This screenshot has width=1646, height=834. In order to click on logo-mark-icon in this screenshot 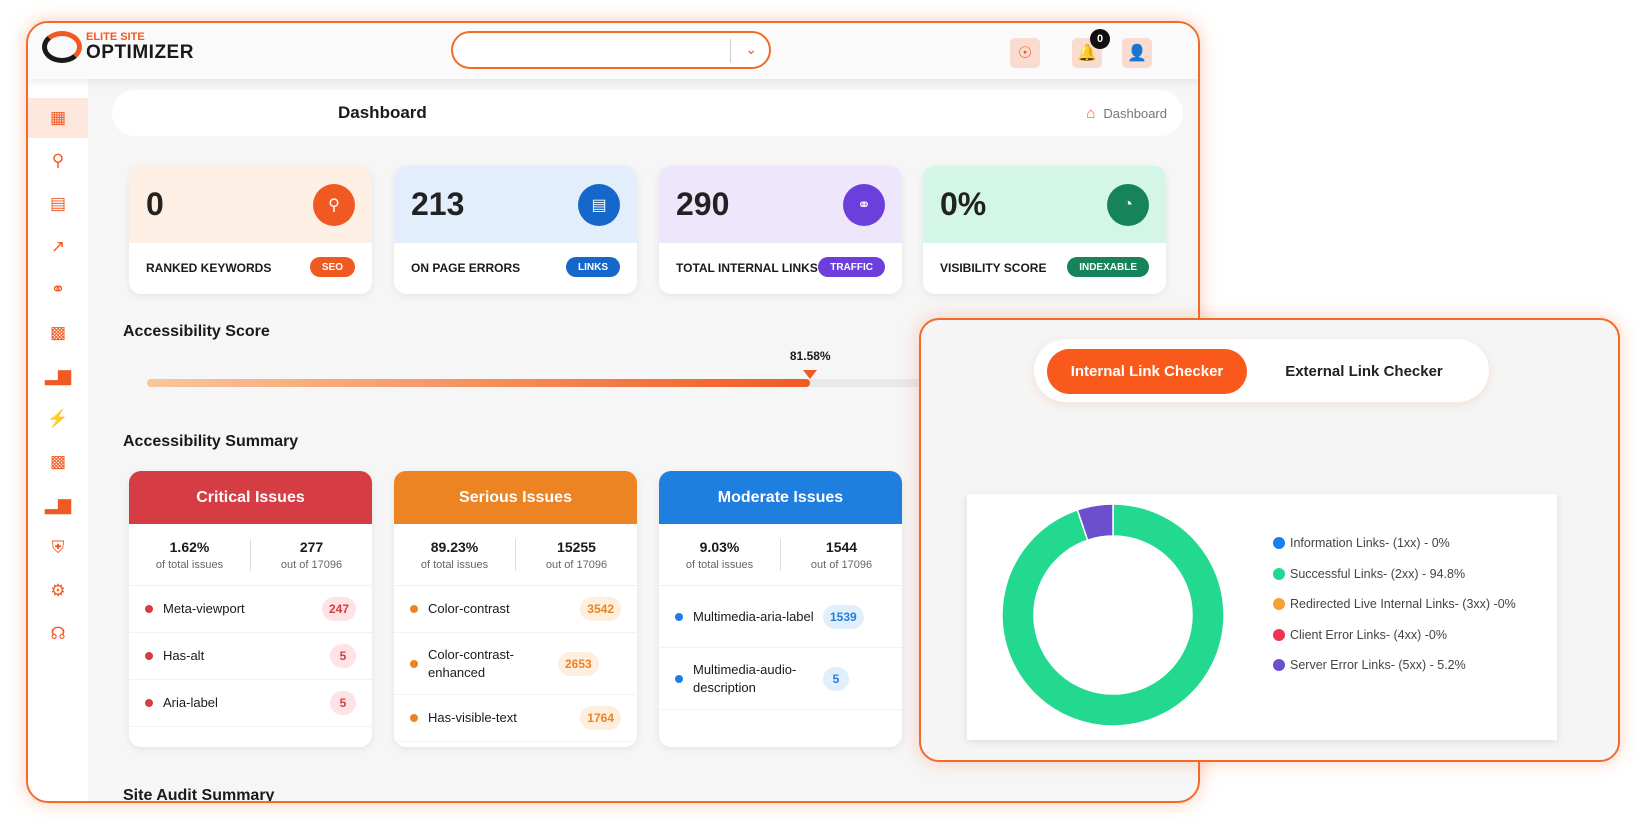, I will do `click(62, 47)`.